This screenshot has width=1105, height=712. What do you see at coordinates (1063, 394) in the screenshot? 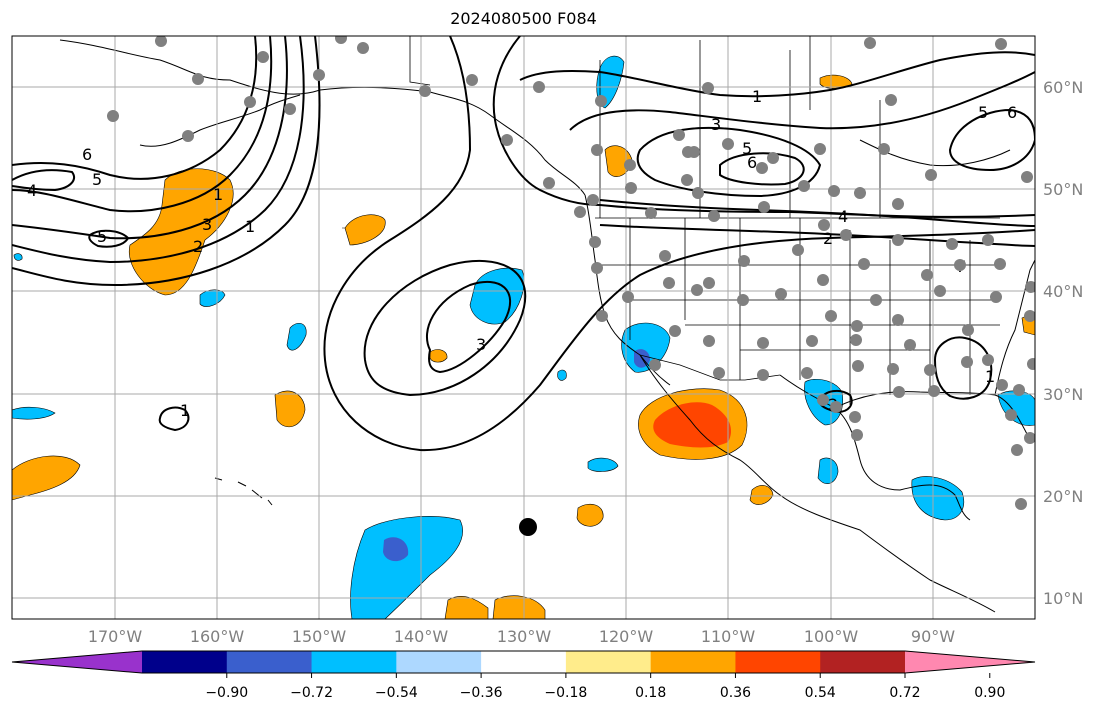
I see `lat-label: 30°N` at bounding box center [1063, 394].